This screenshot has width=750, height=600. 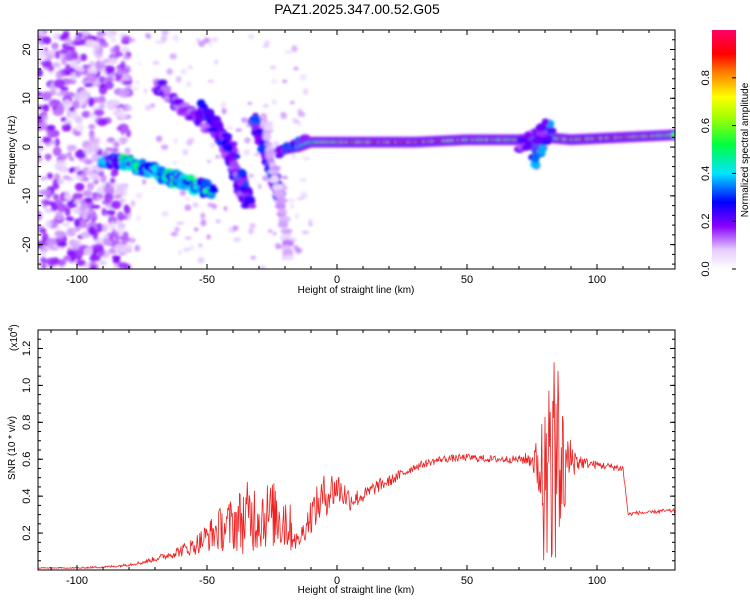 I want to click on y-tick-label: 0.4, so click(x=27, y=496).